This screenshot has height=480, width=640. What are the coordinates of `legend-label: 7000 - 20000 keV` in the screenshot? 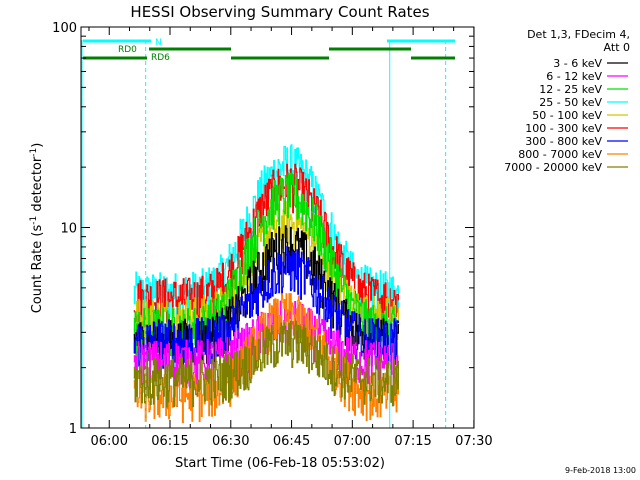 It's located at (553, 167).